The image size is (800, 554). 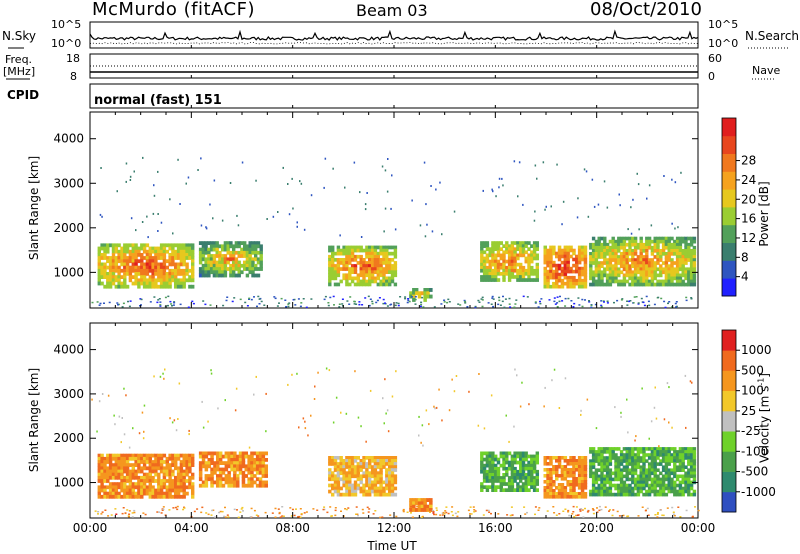 What do you see at coordinates (748, 199) in the screenshot?
I see `power-colorbar-tick-label: 20` at bounding box center [748, 199].